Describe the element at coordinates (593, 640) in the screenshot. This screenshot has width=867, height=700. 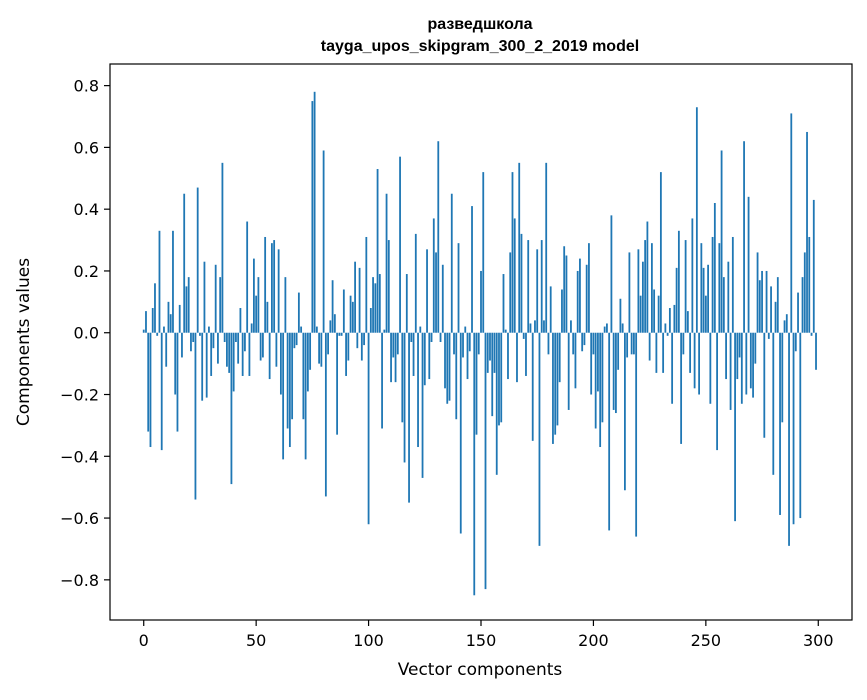
I see `x-tick-label: 200` at that location.